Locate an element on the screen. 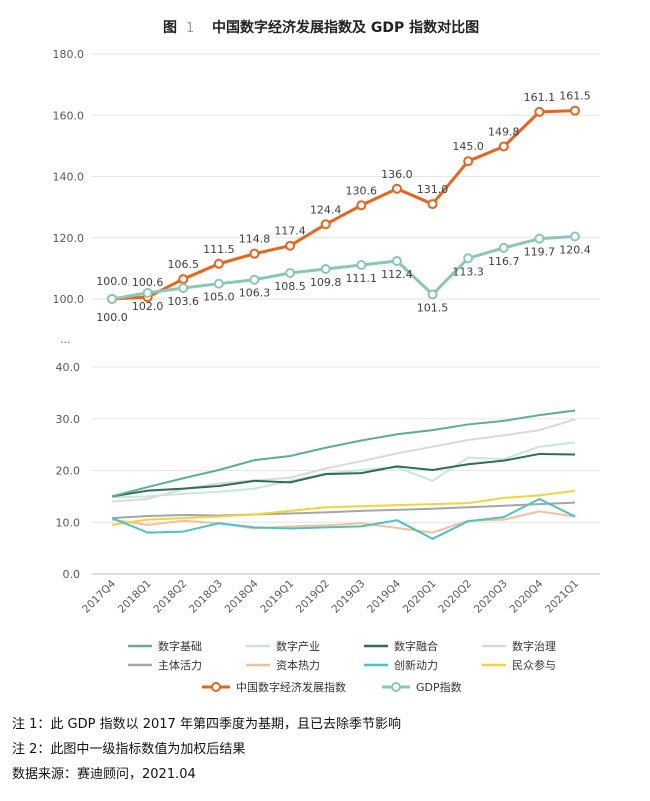 This screenshot has height=801, width=650. upper-data-label-1: 105.0 is located at coordinates (219, 297).